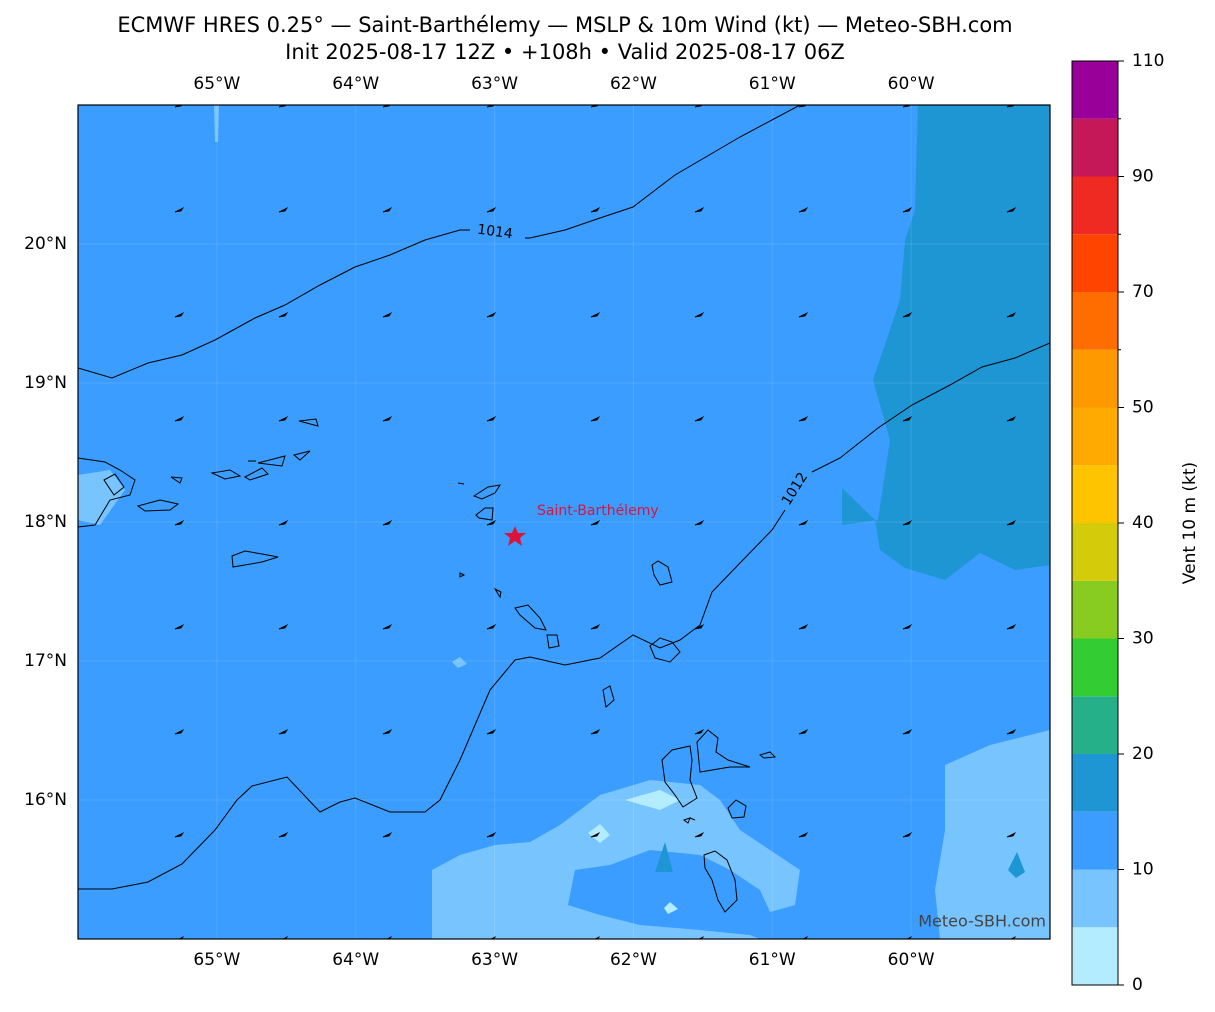  I want to click on y-tick-label: 19°N, so click(45, 383).